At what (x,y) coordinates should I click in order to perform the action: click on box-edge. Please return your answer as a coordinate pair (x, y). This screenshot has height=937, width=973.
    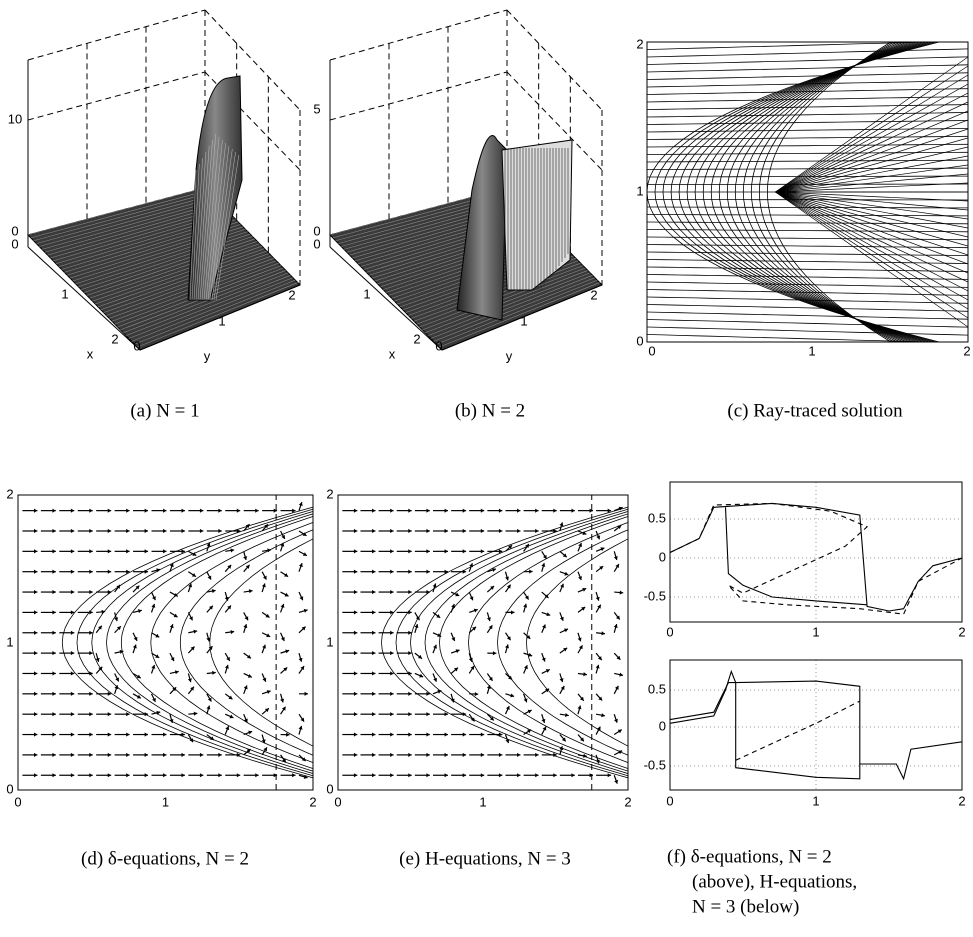
    Looking at the image, I should click on (116, 35).